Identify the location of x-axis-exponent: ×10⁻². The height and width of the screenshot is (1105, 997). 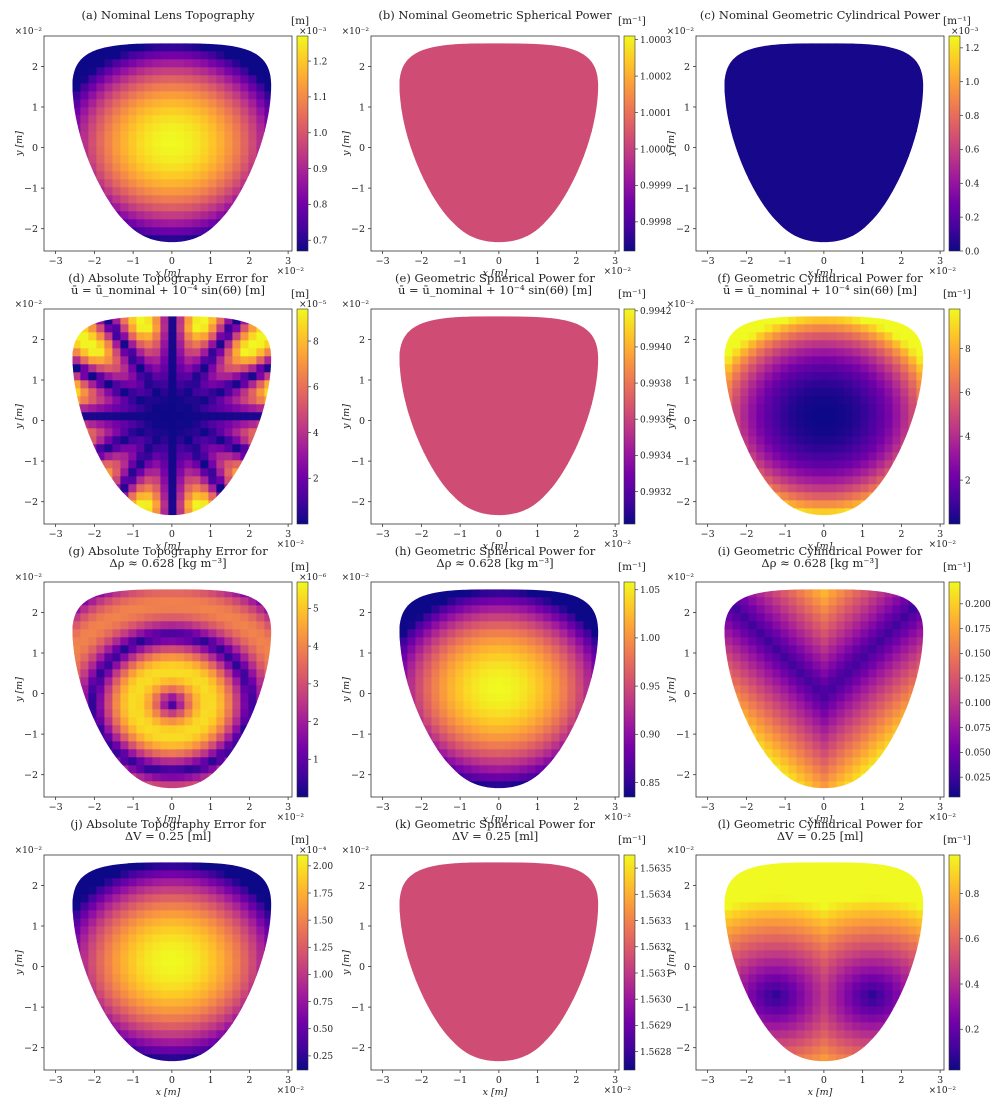
(618, 545).